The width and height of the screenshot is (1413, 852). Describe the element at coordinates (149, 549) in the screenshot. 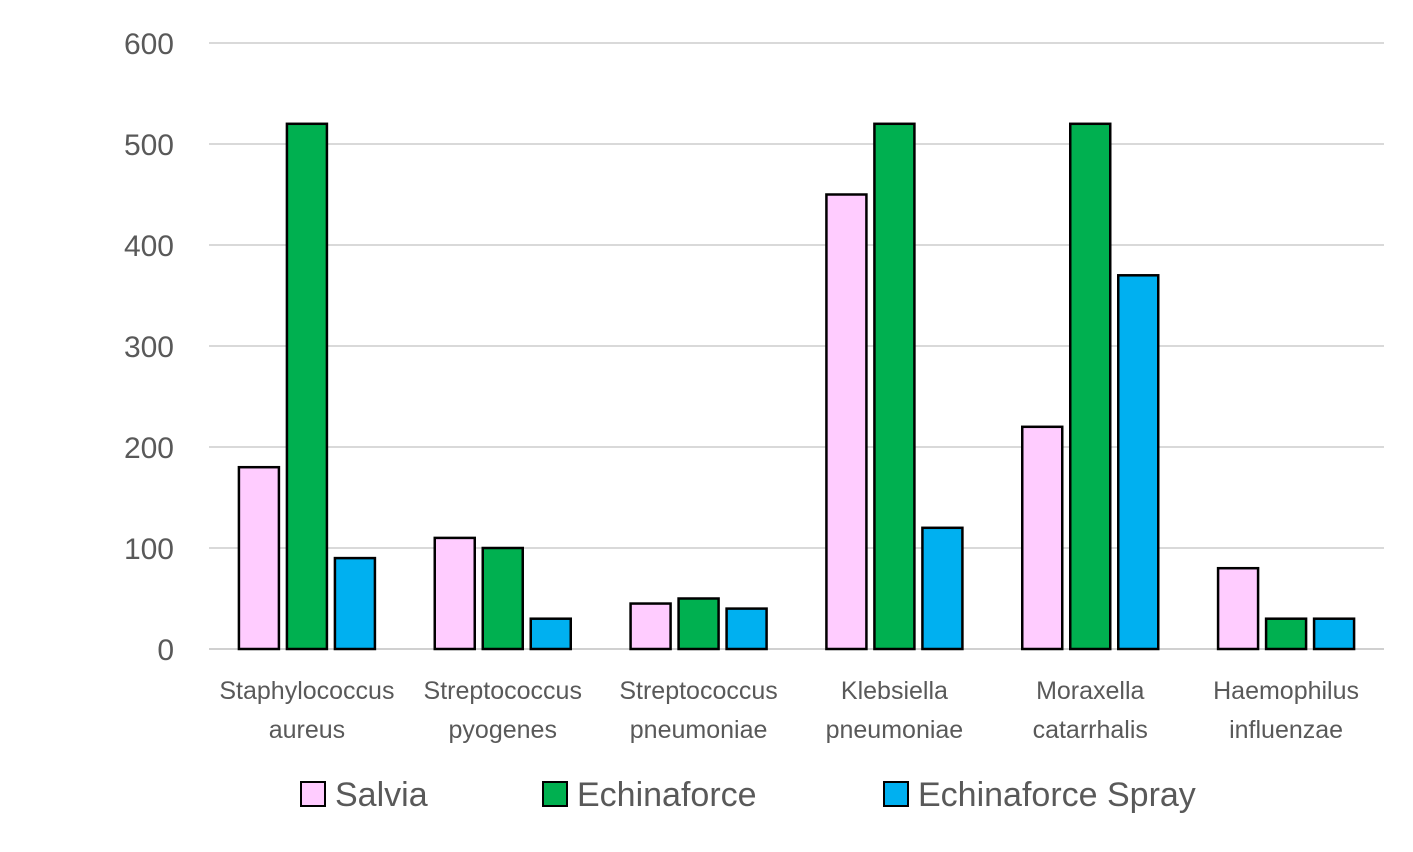

I see `y-tick-label: 100` at that location.